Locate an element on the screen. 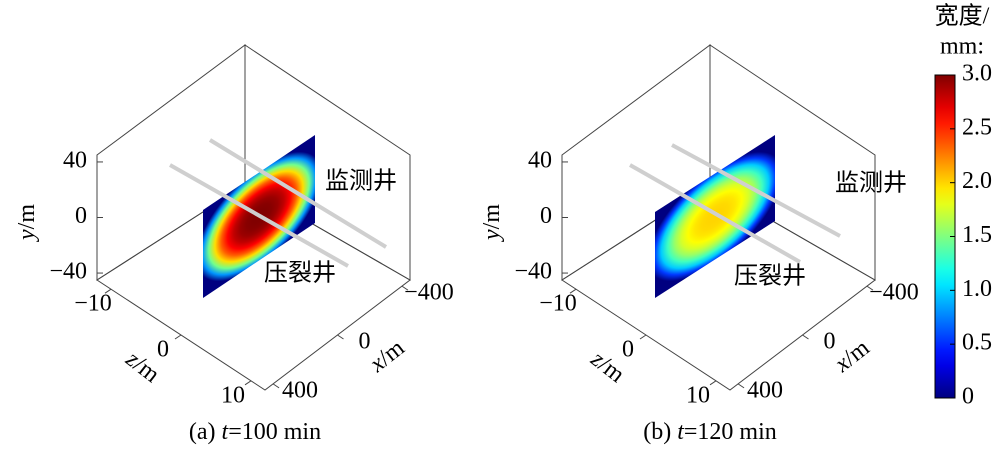  colorbar-title: mm: is located at coordinates (962, 47).